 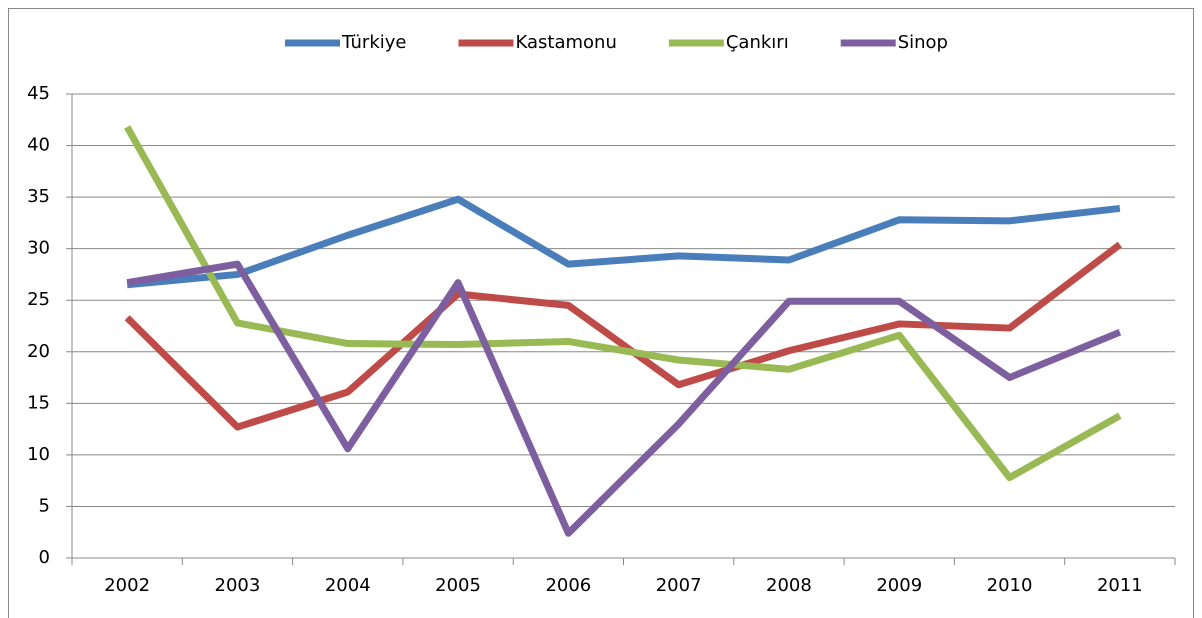 What do you see at coordinates (127, 585) in the screenshot?
I see `x-tick-label: 2002` at bounding box center [127, 585].